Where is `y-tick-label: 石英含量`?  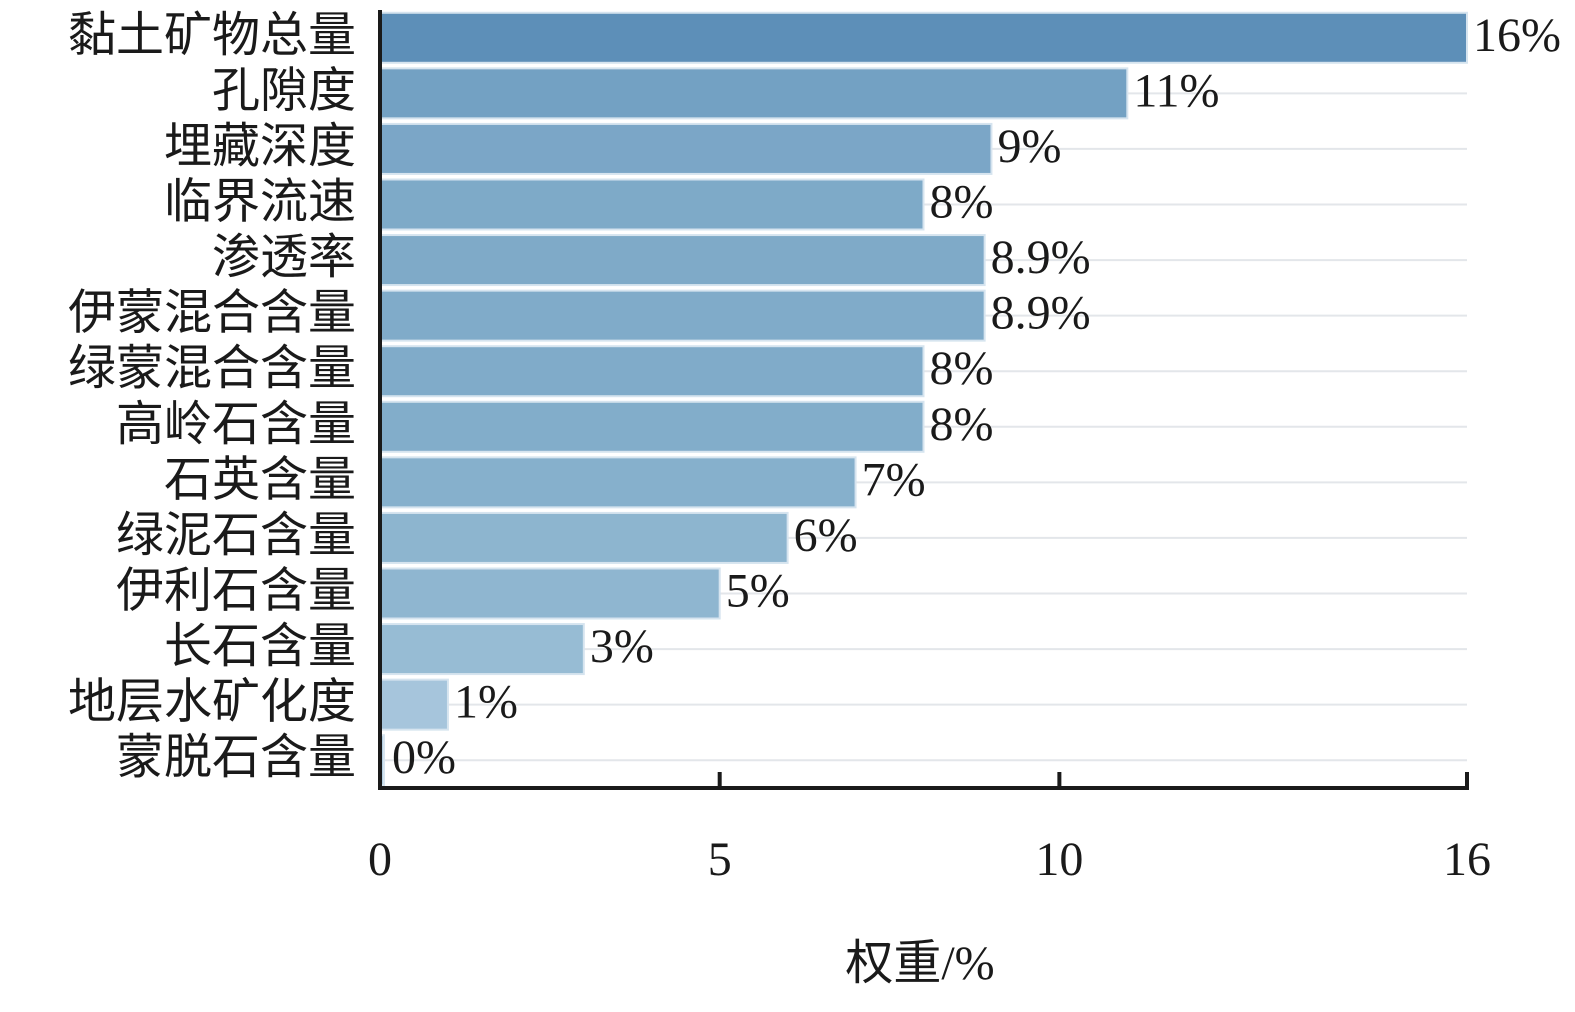 y-tick-label: 石英含量 is located at coordinates (260, 479).